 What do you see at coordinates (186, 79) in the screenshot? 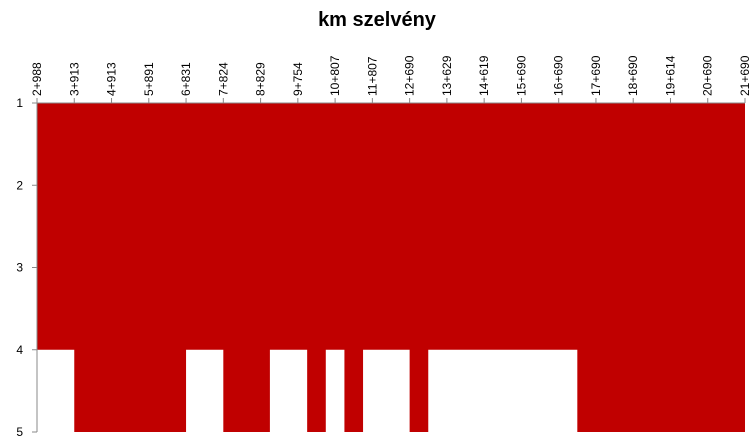
I see `x-tick-label: 6+831` at bounding box center [186, 79].